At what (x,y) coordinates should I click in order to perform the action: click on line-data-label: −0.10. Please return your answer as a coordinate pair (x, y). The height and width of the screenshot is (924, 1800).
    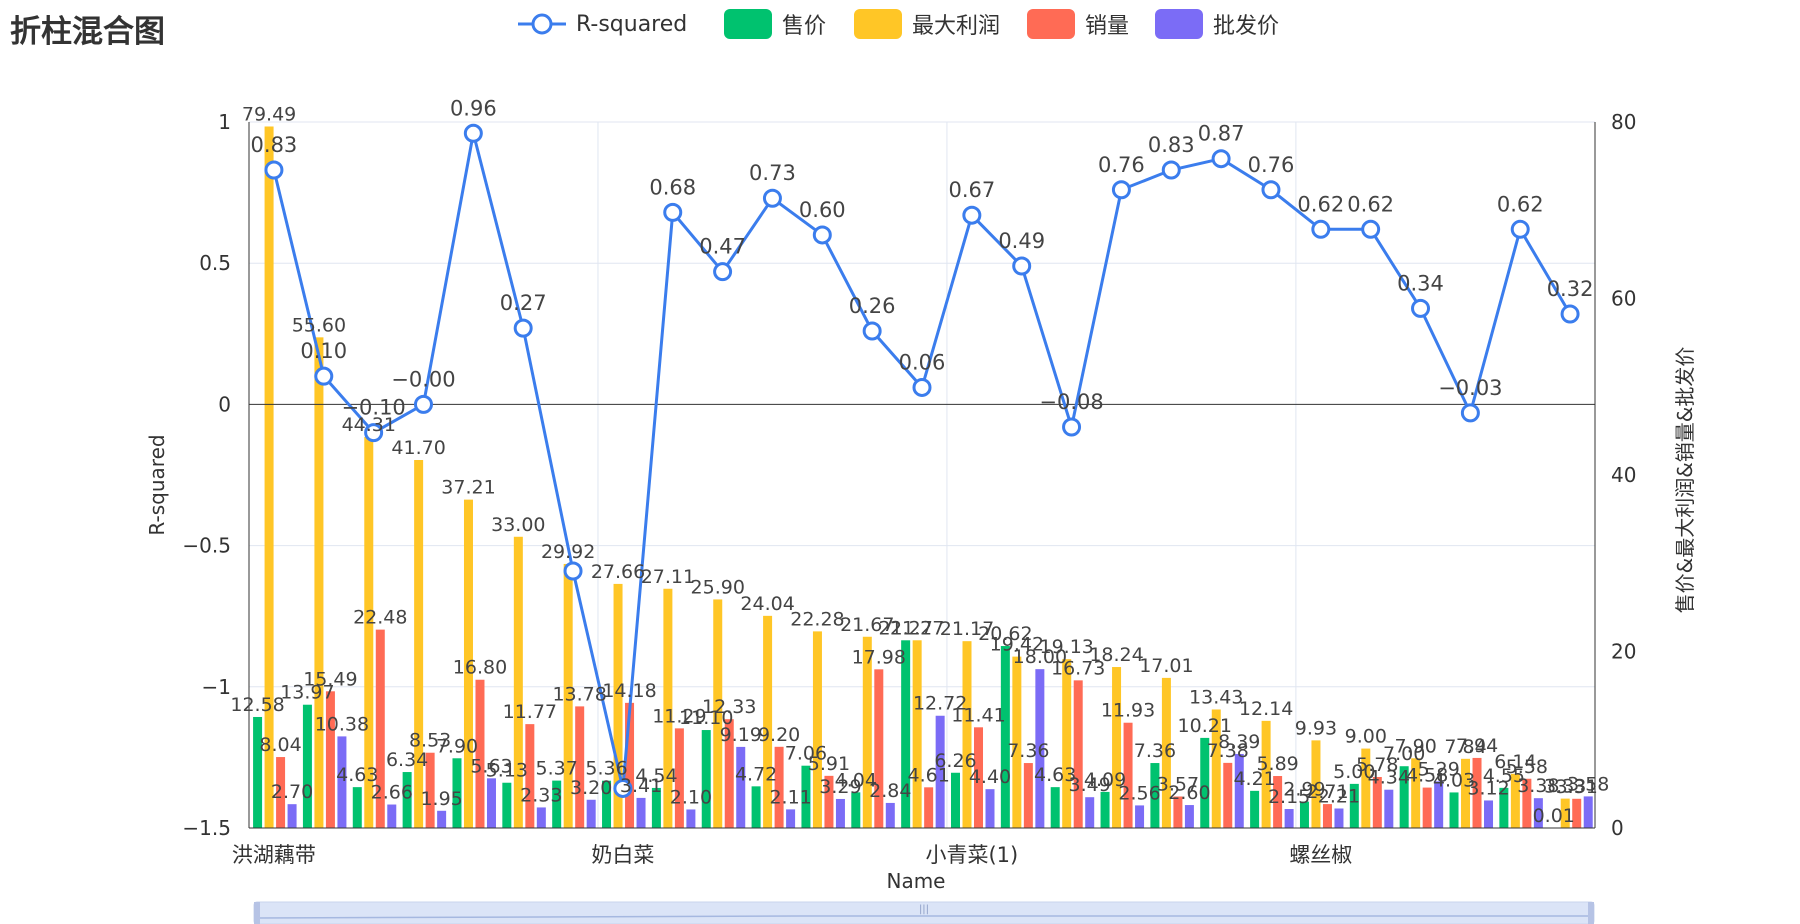
    Looking at the image, I should click on (373, 408).